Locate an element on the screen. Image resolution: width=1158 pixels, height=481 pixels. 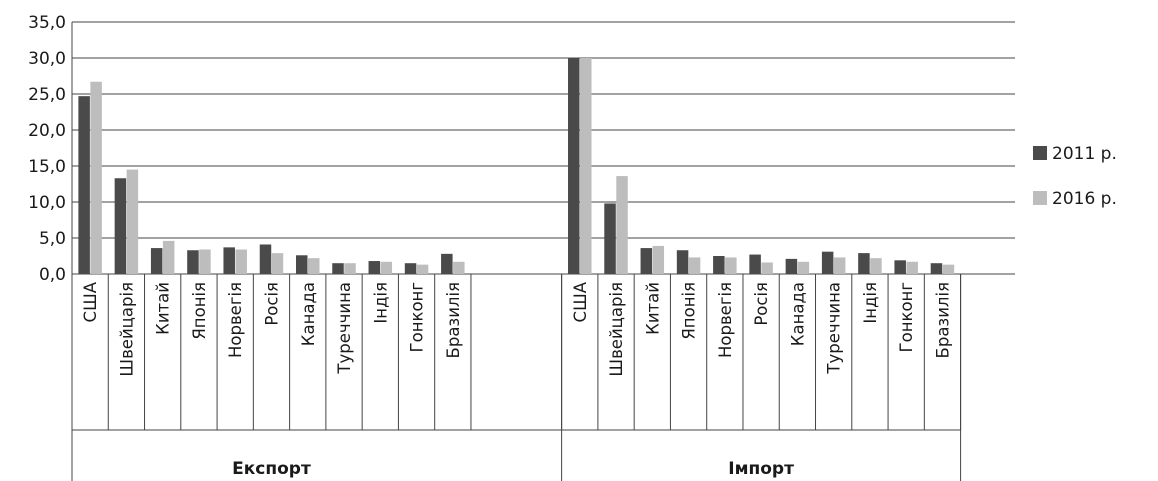
y-tick-label: 0,0 is located at coordinates (52, 275).